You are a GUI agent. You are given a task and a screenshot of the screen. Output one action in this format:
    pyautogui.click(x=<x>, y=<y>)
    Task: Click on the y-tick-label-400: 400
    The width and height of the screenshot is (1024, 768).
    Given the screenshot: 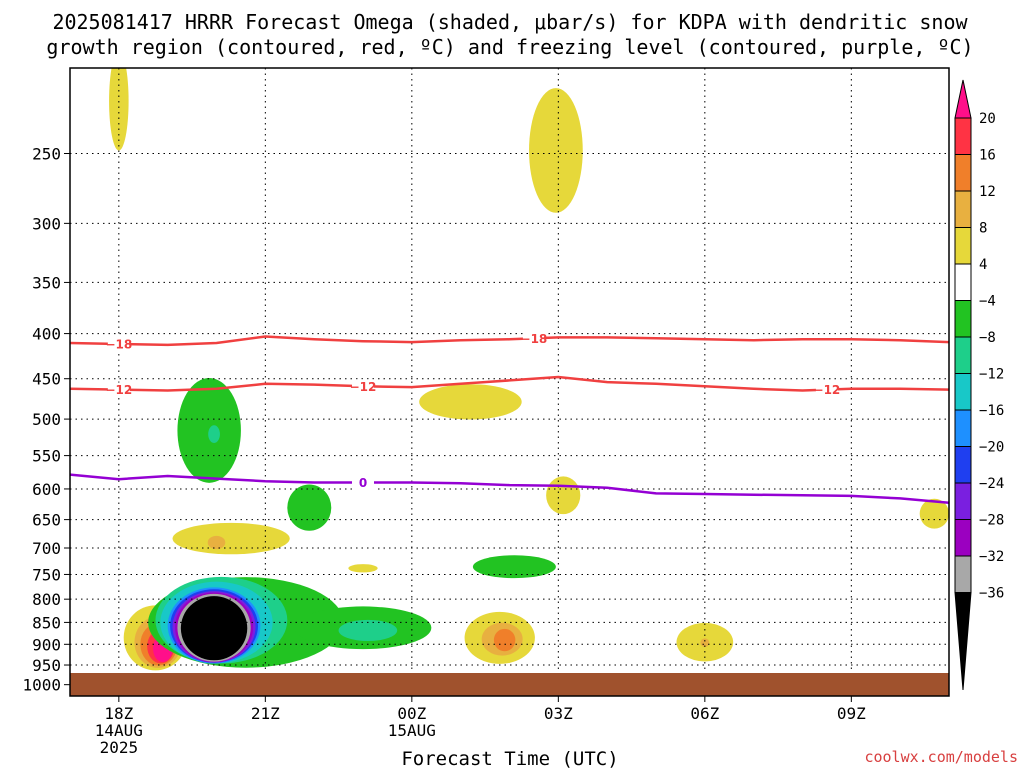 What is the action you would take?
    pyautogui.click(x=46, y=334)
    